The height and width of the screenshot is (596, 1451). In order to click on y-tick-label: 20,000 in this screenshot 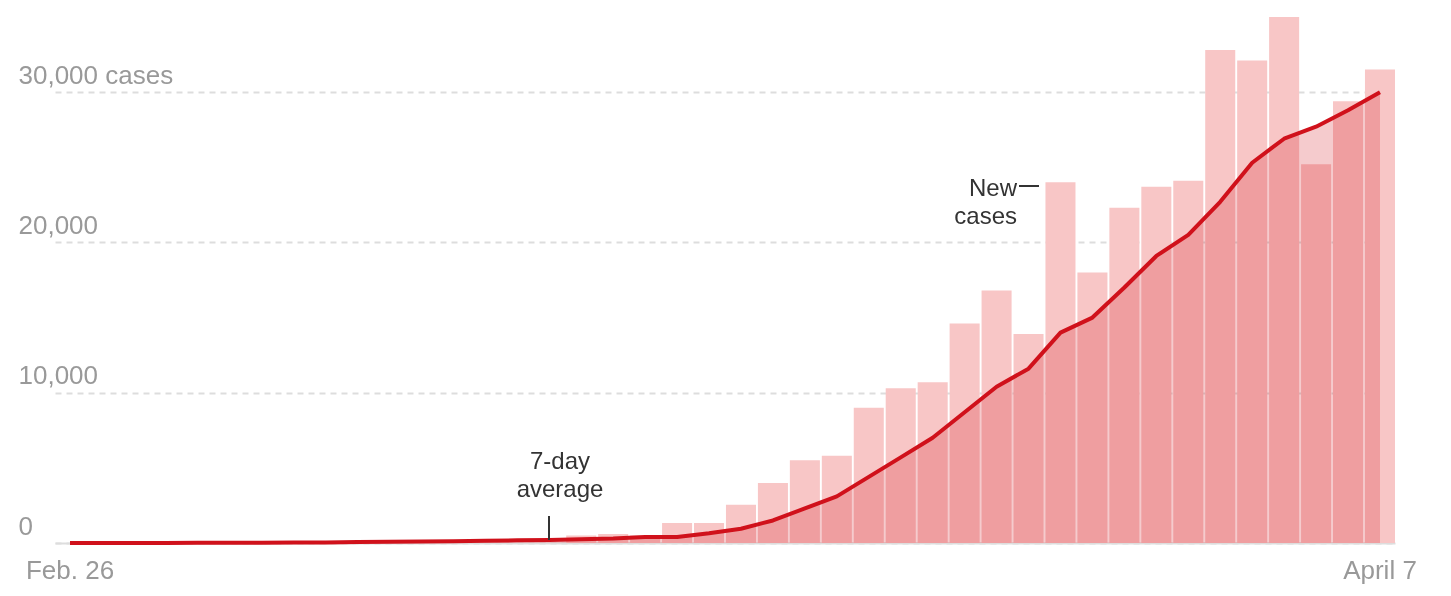, I will do `click(58, 224)`.